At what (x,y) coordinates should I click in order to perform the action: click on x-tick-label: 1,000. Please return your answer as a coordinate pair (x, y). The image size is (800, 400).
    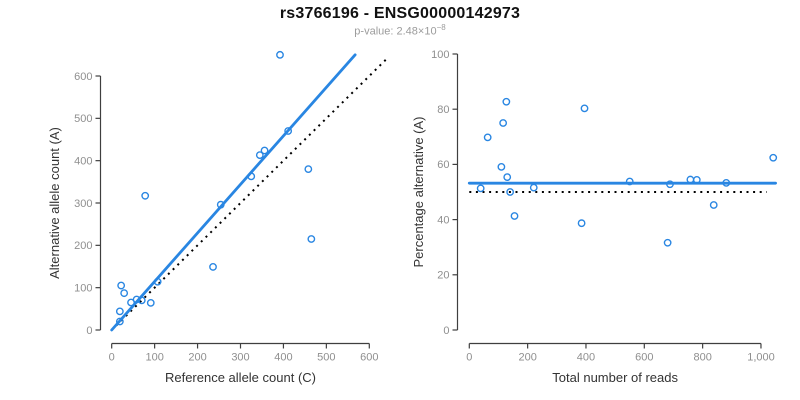
    Looking at the image, I should click on (761, 358).